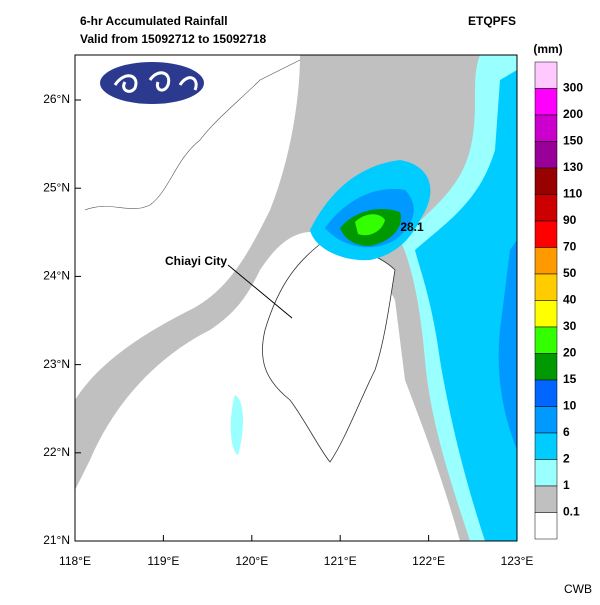  Describe the element at coordinates (566, 459) in the screenshot. I see `legend-label: 2` at that location.